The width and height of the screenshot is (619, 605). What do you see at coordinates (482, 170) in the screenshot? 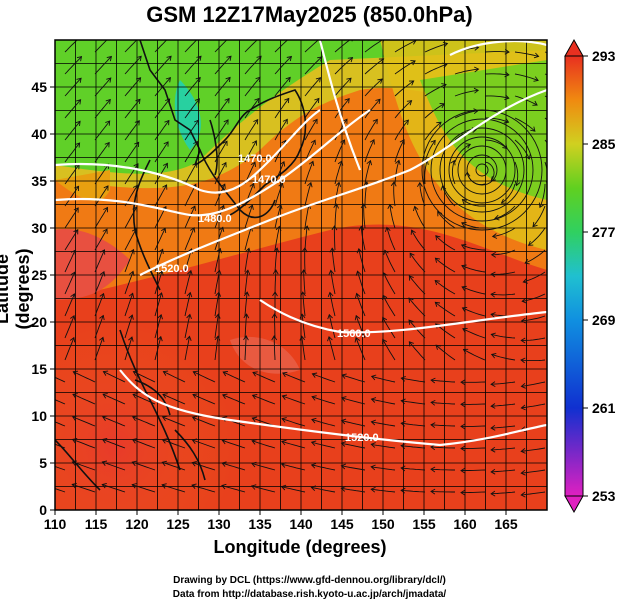
I see `cyclone-ring` at bounding box center [482, 170].